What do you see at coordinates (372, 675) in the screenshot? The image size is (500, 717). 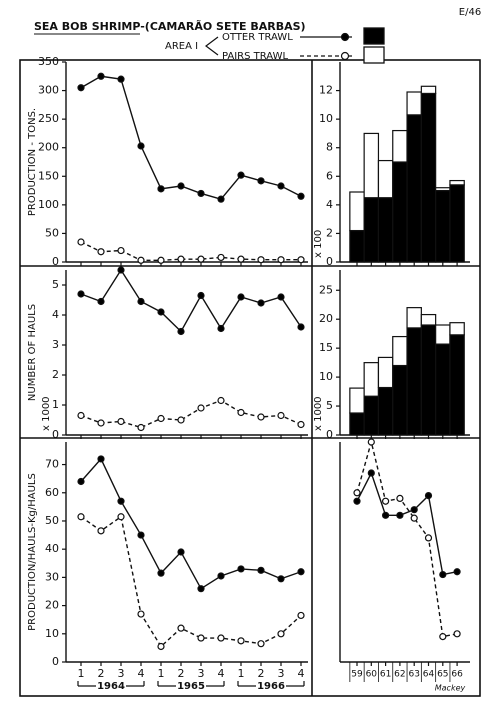 I see `x-tick-label: 60` at bounding box center [372, 675].